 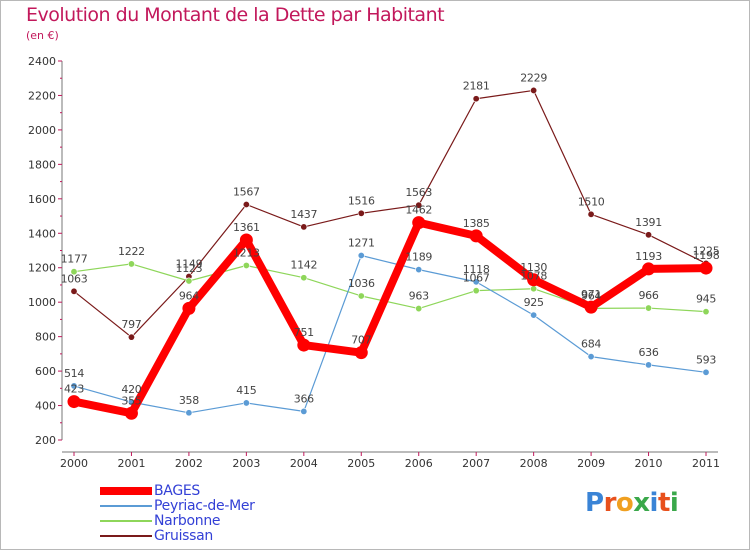 I want to click on data-label-narbonne: 1213, so click(x=246, y=252).